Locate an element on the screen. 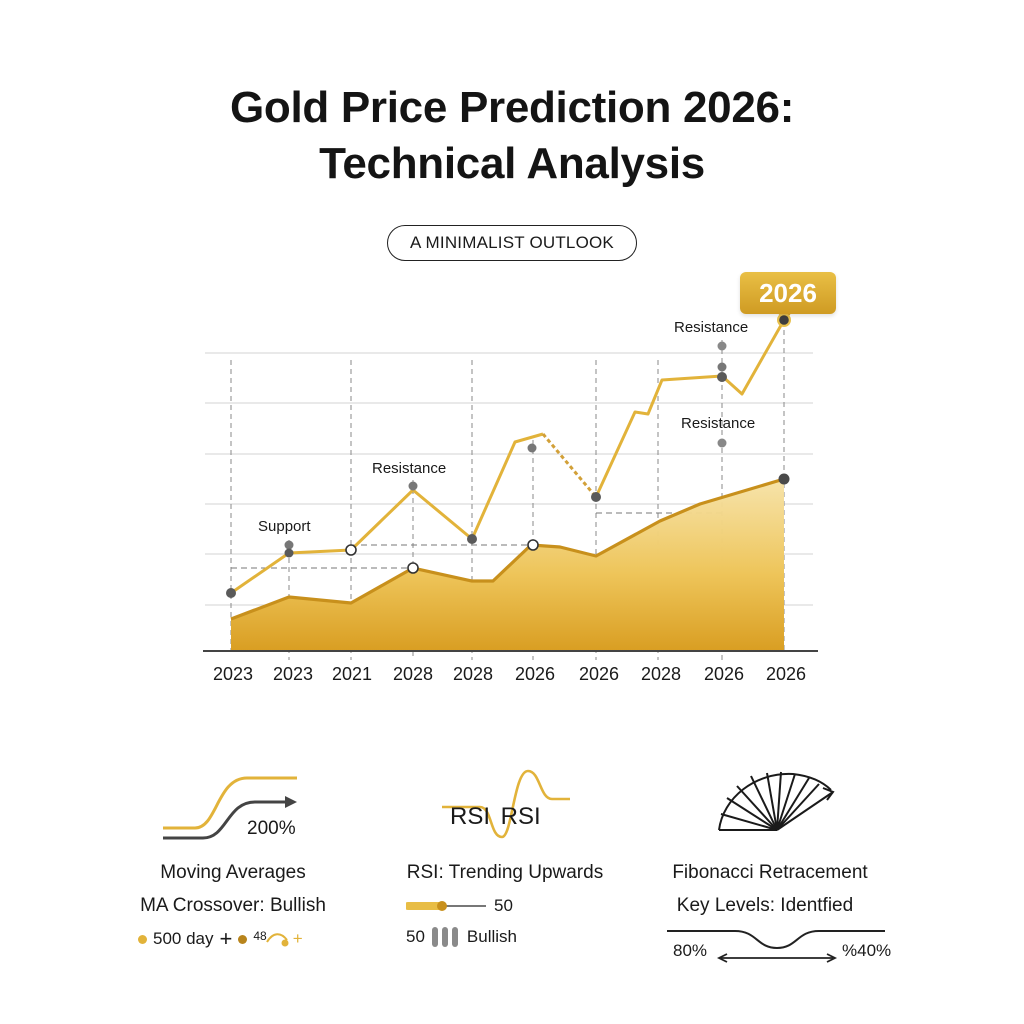 This screenshot has width=1024, height=1024. legend-dot-gold-icon is located at coordinates (142, 939).